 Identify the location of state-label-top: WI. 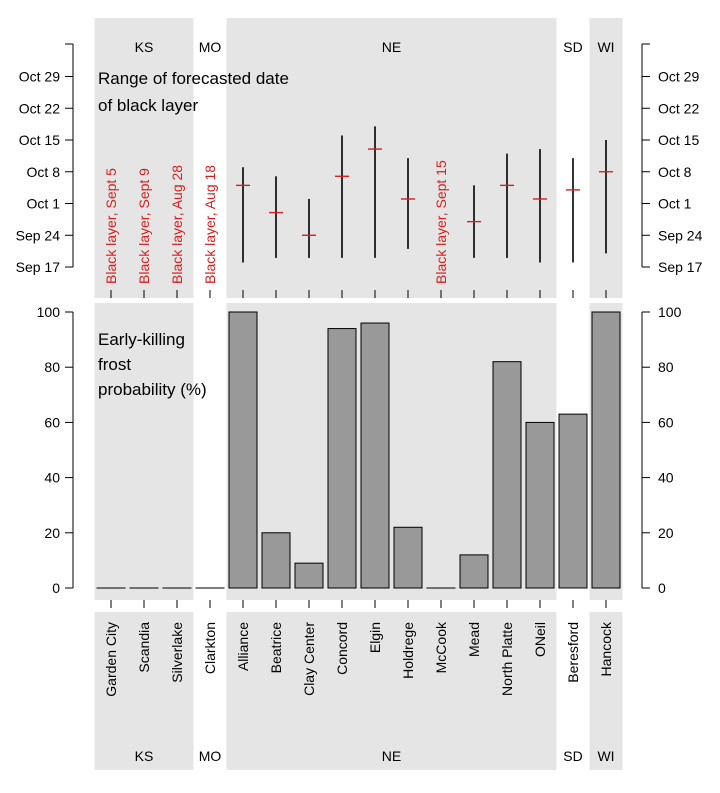
(605, 47).